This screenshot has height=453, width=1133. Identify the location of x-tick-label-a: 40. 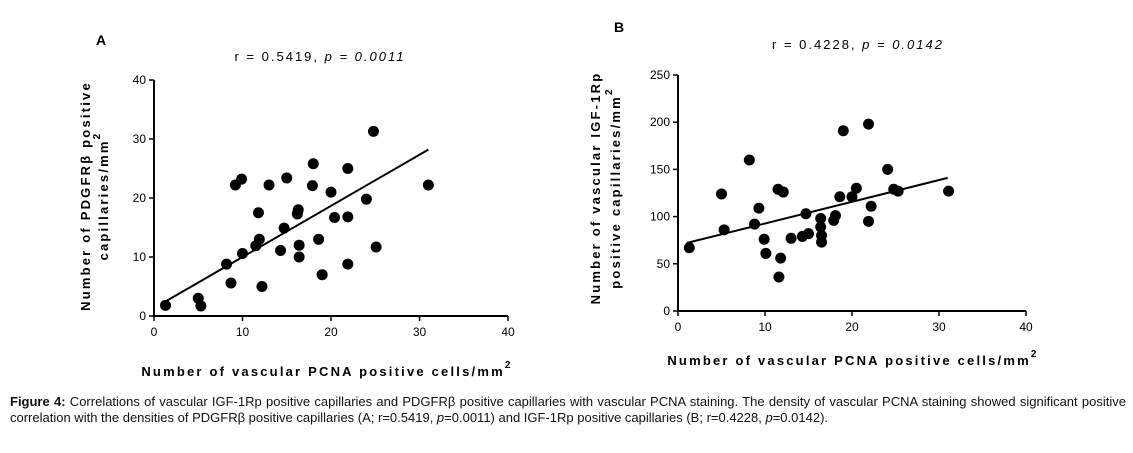
(508, 332).